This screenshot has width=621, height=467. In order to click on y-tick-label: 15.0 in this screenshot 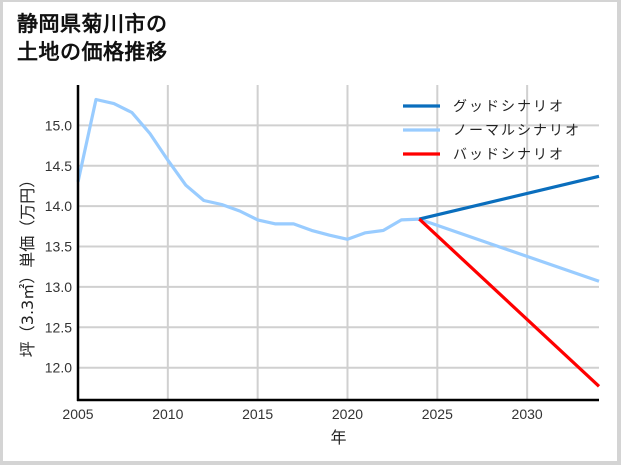, I will do `click(58, 125)`.